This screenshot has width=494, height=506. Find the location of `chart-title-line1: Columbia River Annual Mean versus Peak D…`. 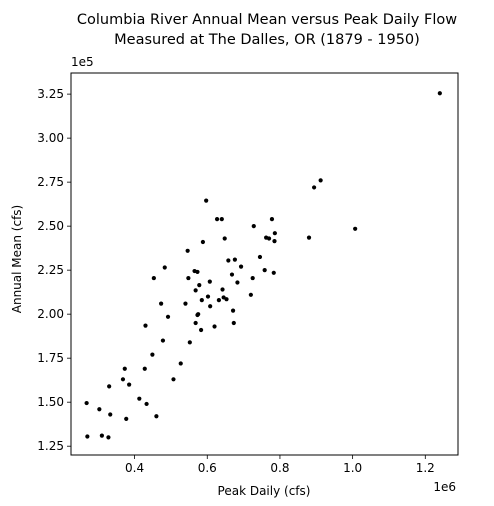

chart-title-line1: Columbia River Annual Mean versus Peak D… is located at coordinates (267, 20).